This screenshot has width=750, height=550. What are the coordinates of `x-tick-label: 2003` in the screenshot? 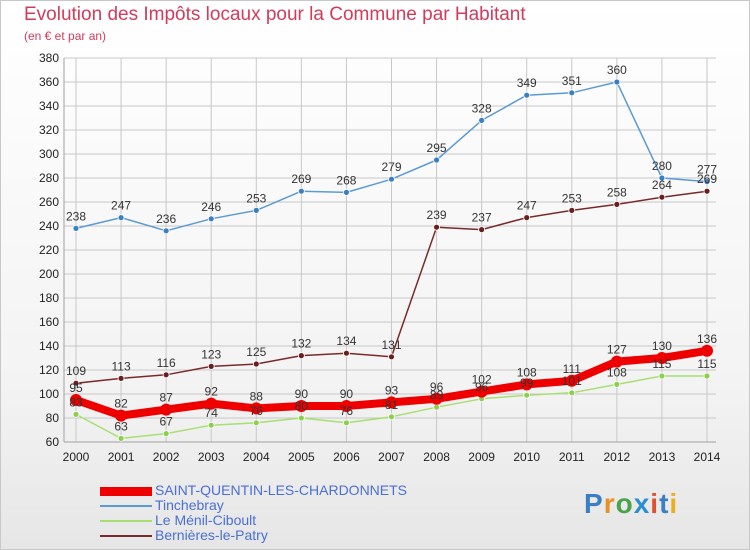 It's located at (211, 457).